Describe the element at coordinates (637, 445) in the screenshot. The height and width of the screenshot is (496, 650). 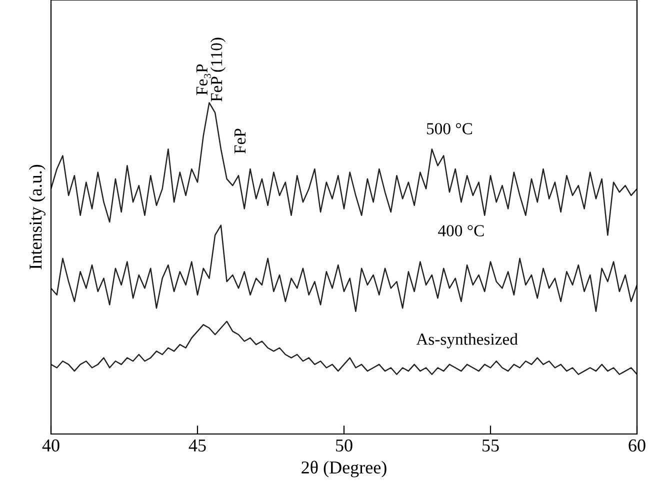
I see `x-tick-label: 60` at that location.